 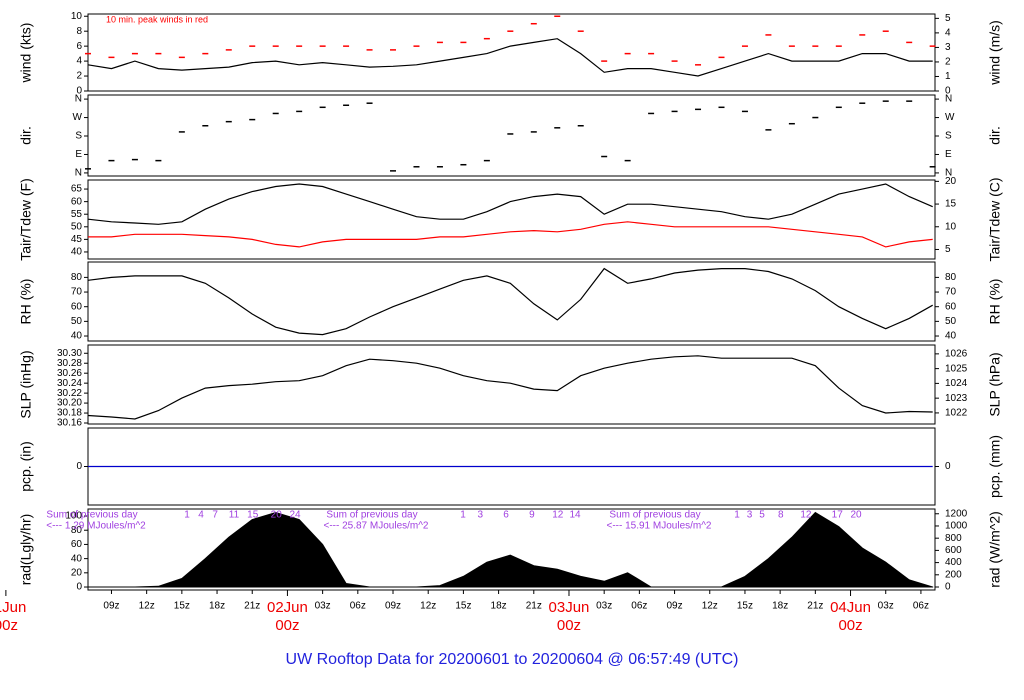 I want to click on day-label: 03Jun, so click(x=569, y=607).